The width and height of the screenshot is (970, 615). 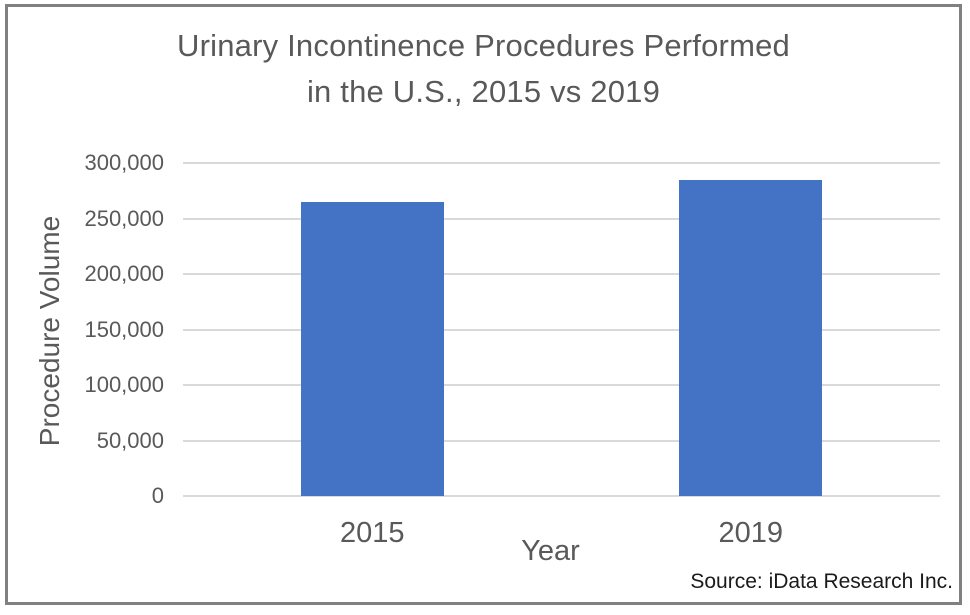 I want to click on x-axis-title: Year, so click(x=550, y=551).